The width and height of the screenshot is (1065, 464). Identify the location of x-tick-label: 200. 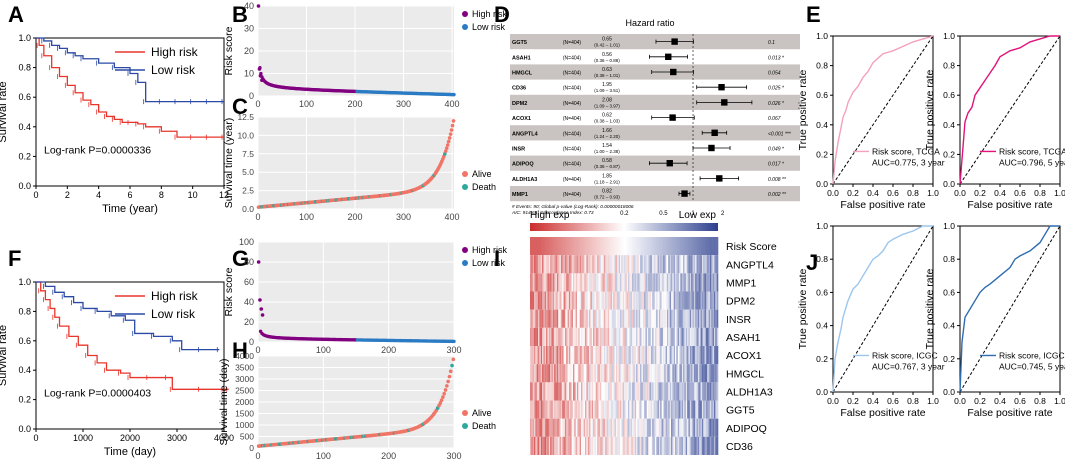
(355, 104).